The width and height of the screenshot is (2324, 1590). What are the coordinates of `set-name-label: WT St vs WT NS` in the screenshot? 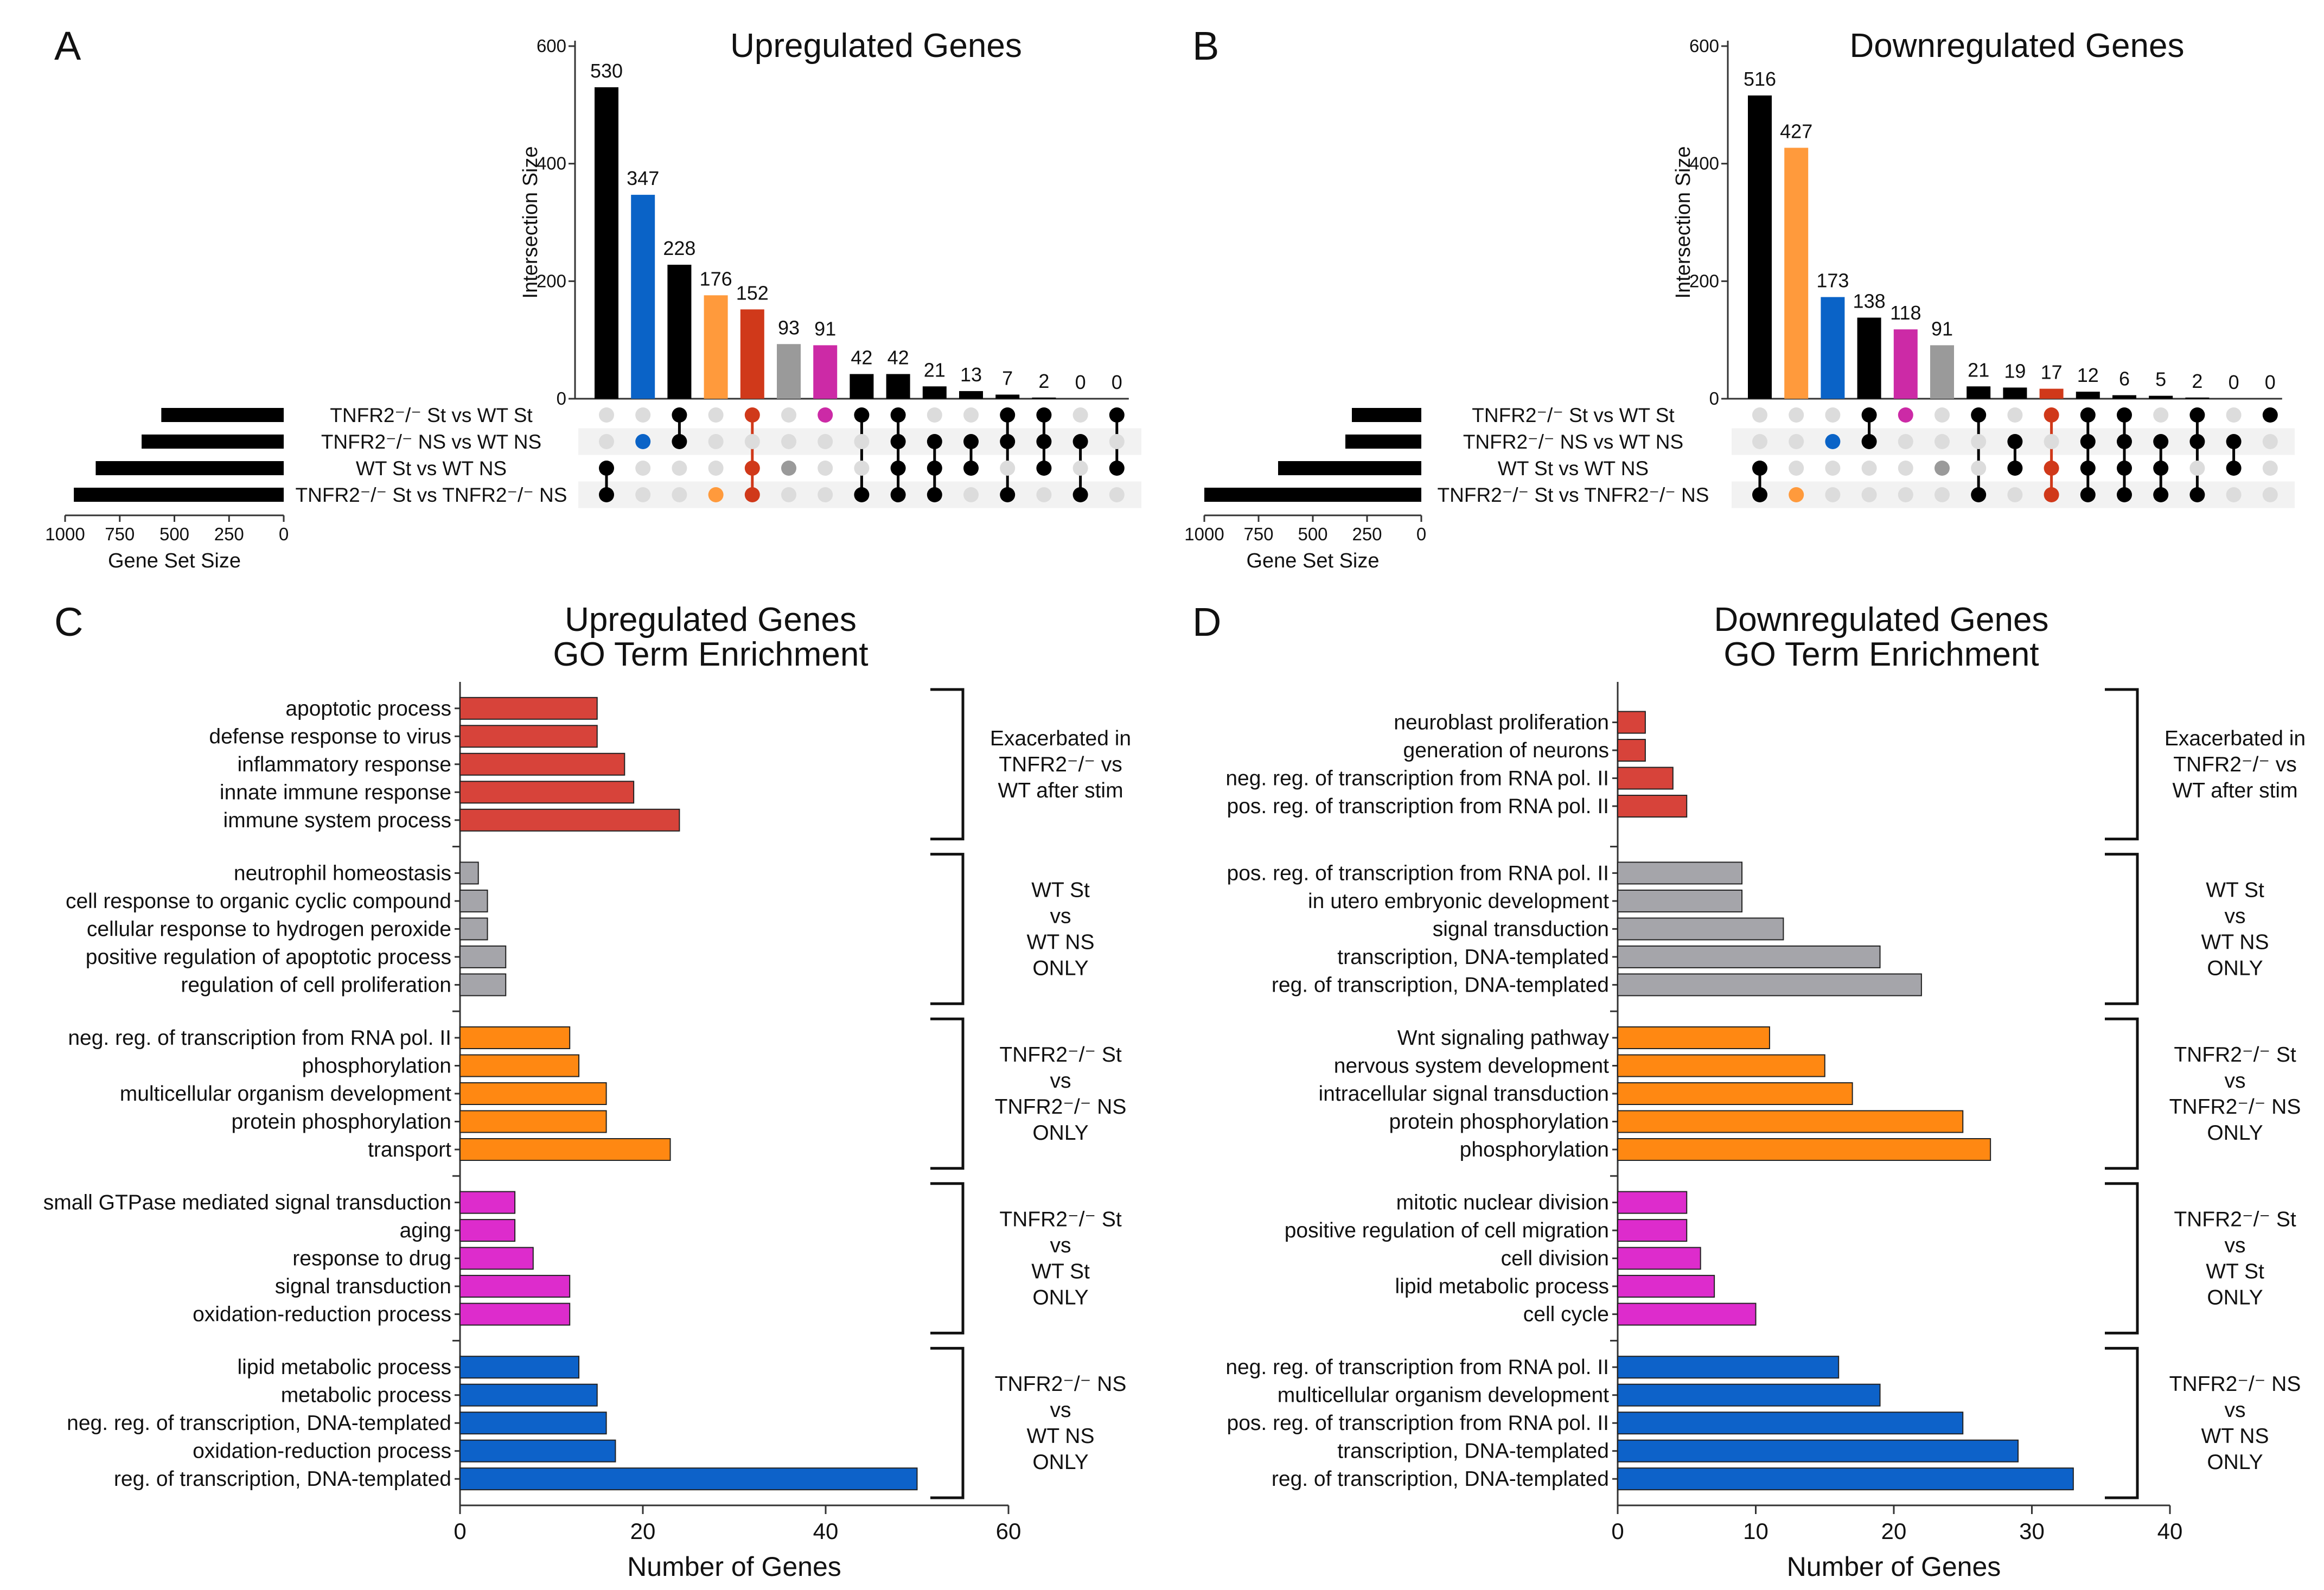 It's located at (431, 468).